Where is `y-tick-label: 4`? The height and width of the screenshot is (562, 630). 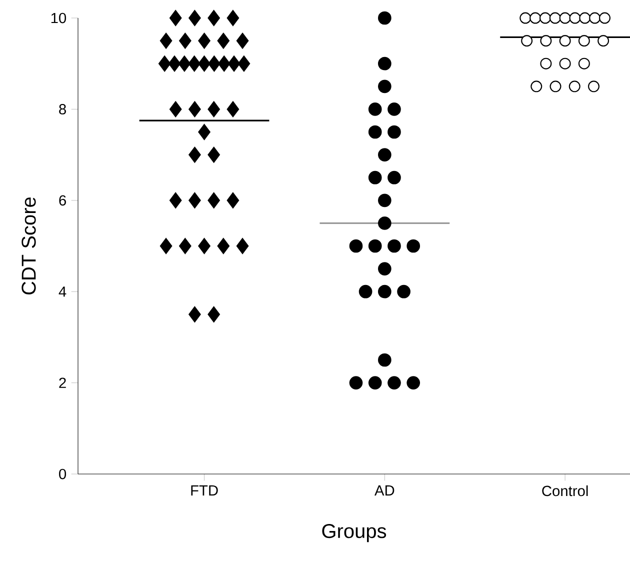 y-tick-label: 4 is located at coordinates (62, 291).